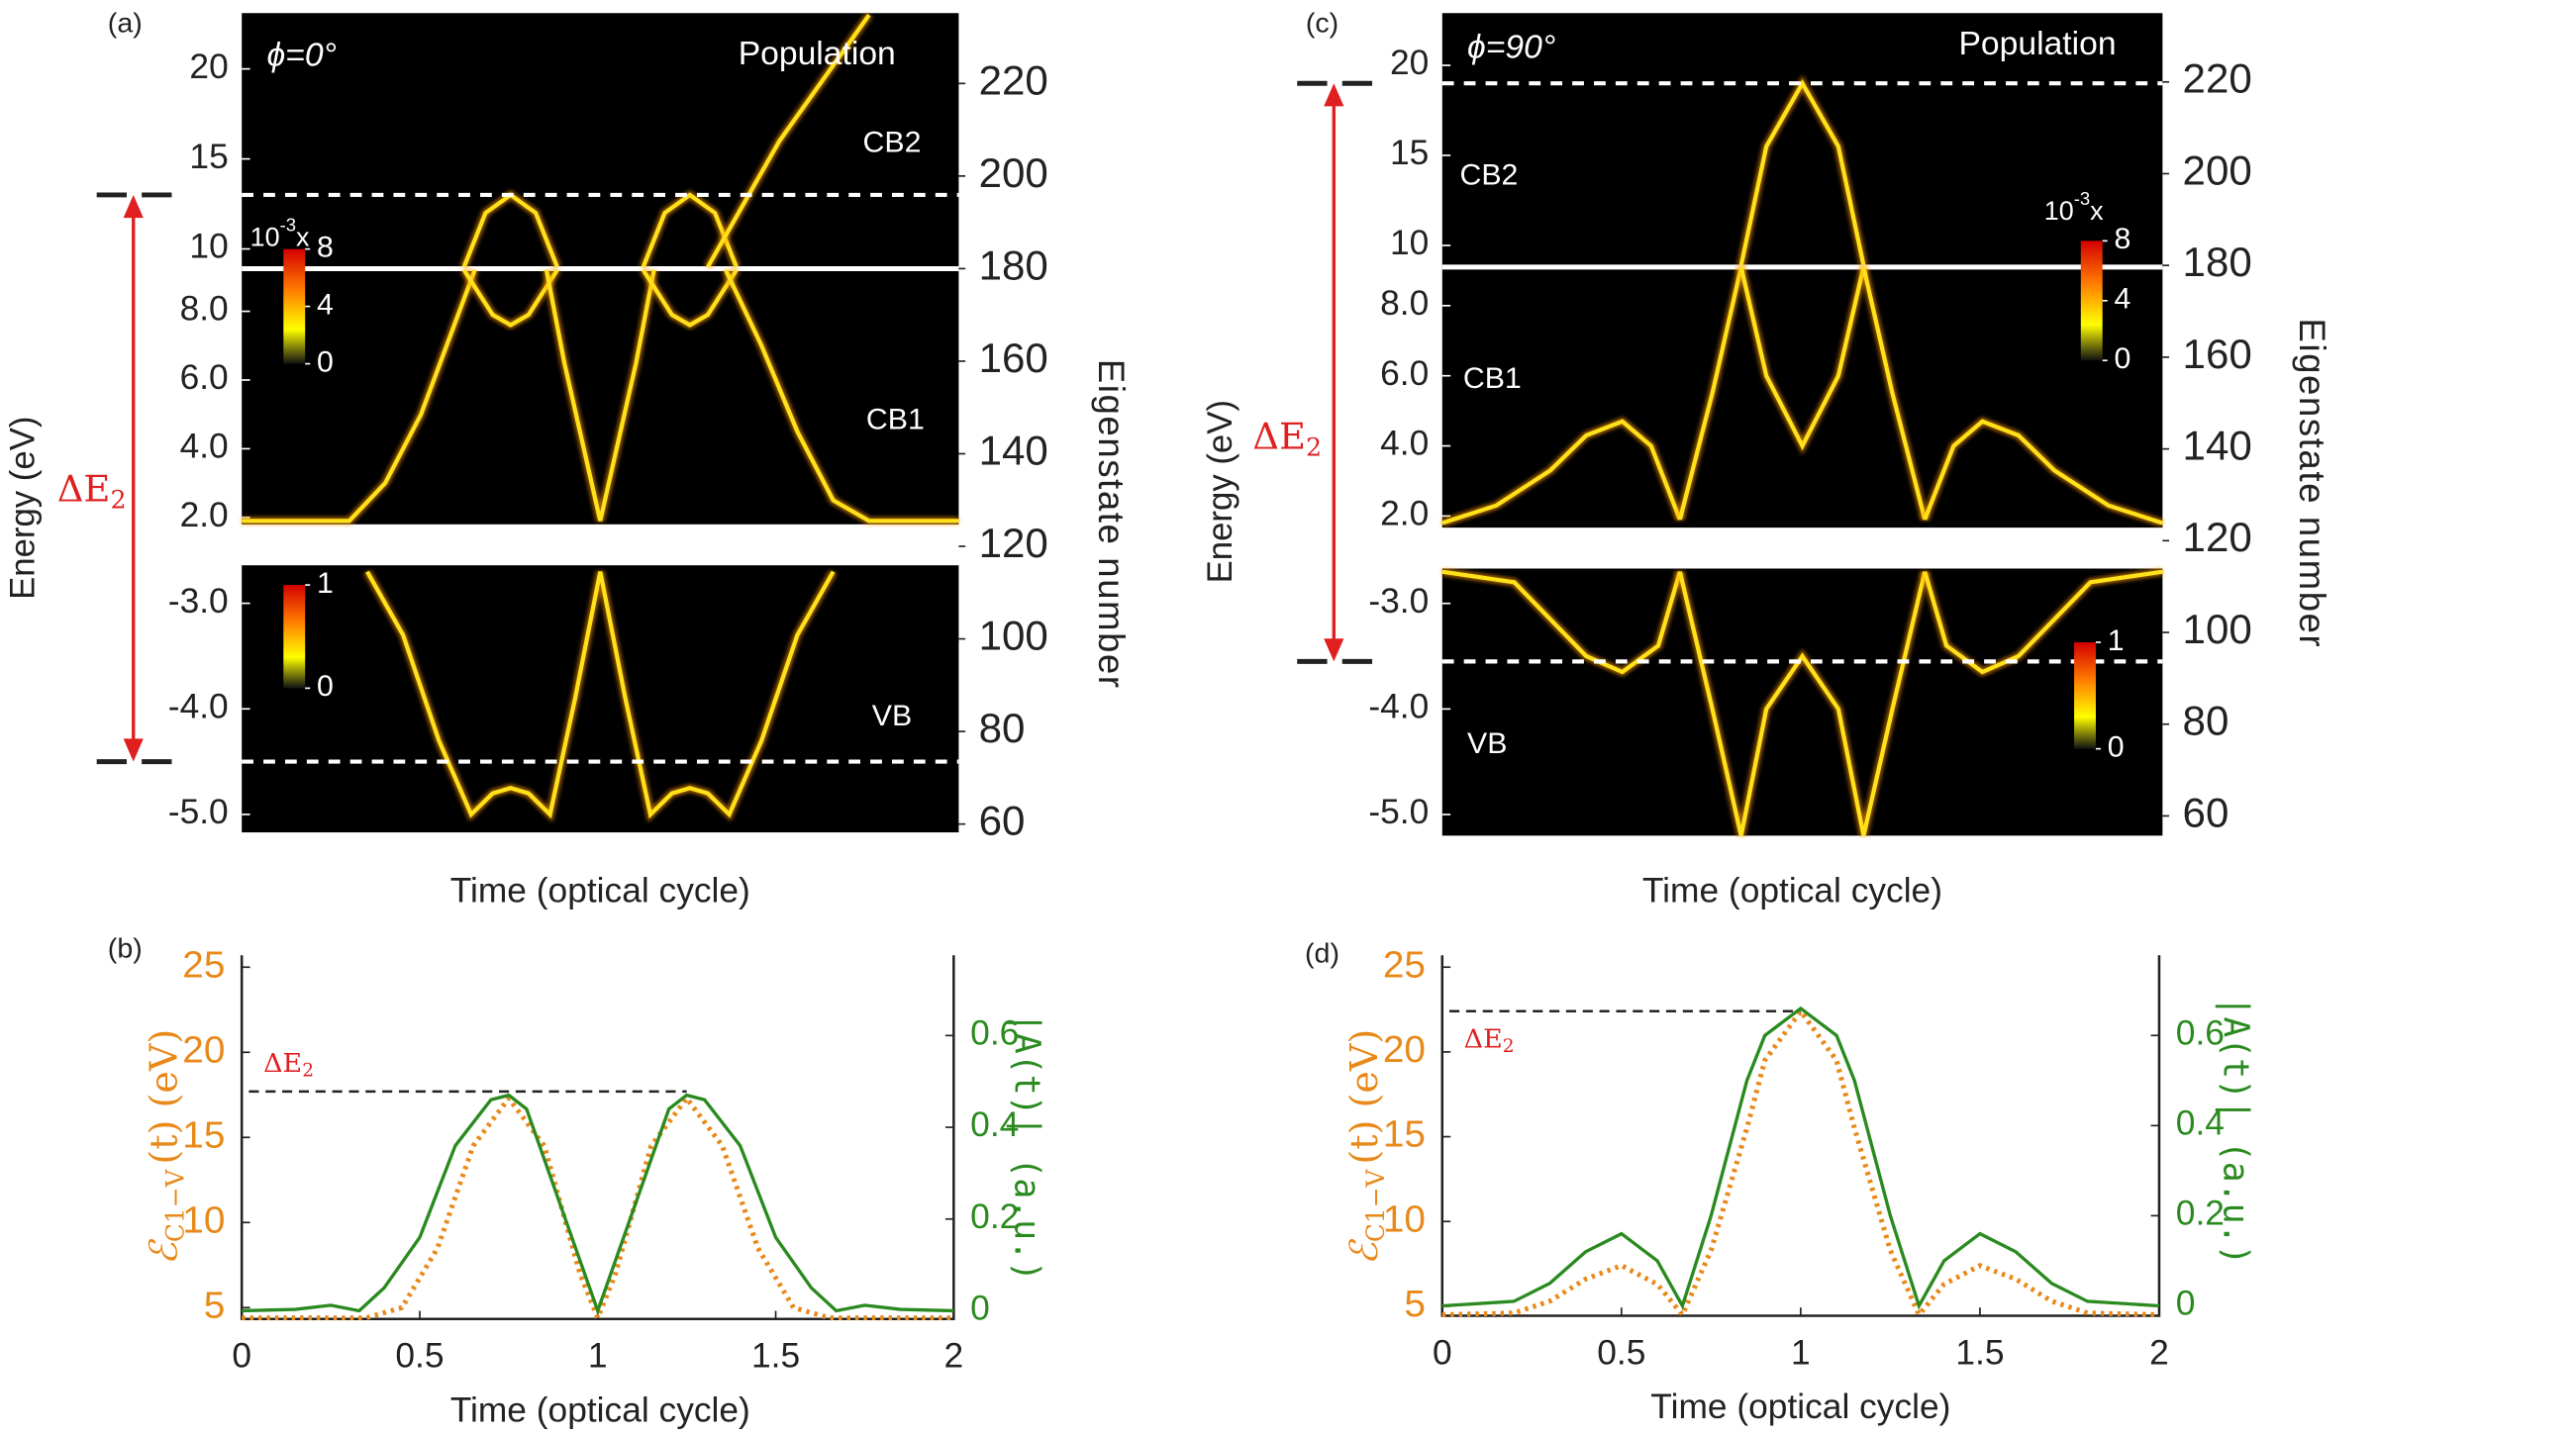  I want to click on y2-tick-label: 60, so click(2206, 813).